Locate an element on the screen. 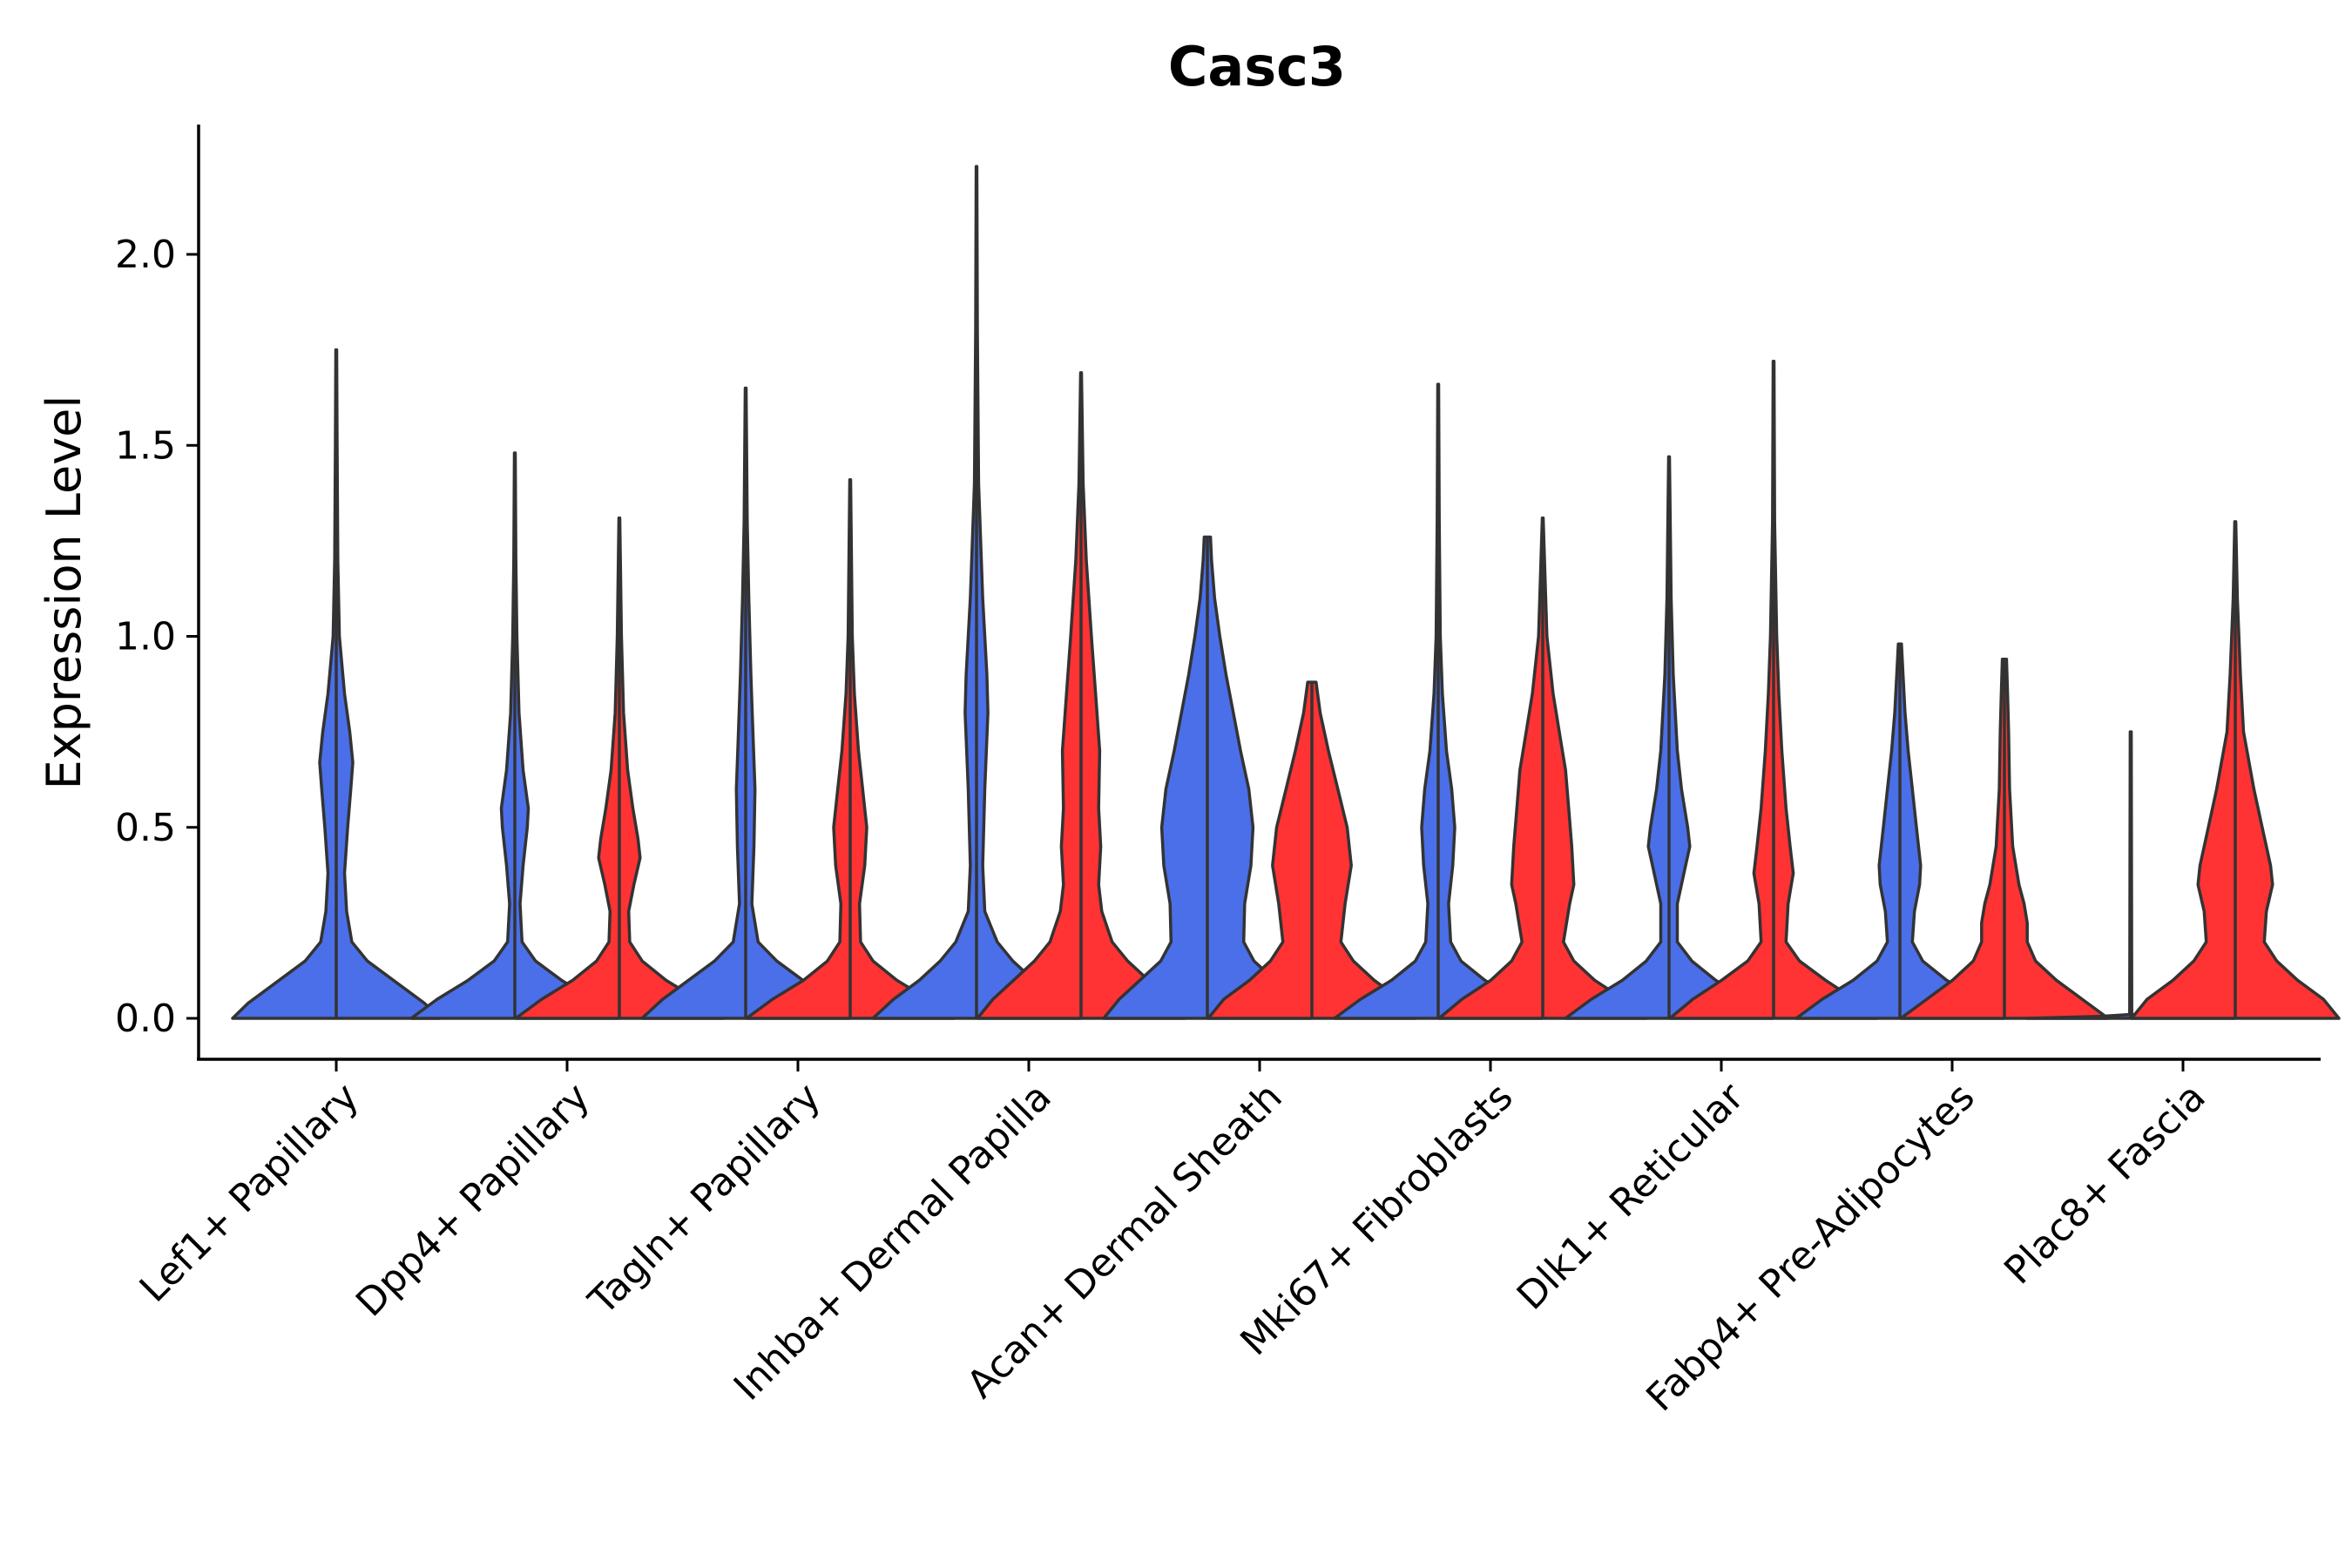 The height and width of the screenshot is (1568, 2352). y-tick-label: 2.0 is located at coordinates (145, 255).